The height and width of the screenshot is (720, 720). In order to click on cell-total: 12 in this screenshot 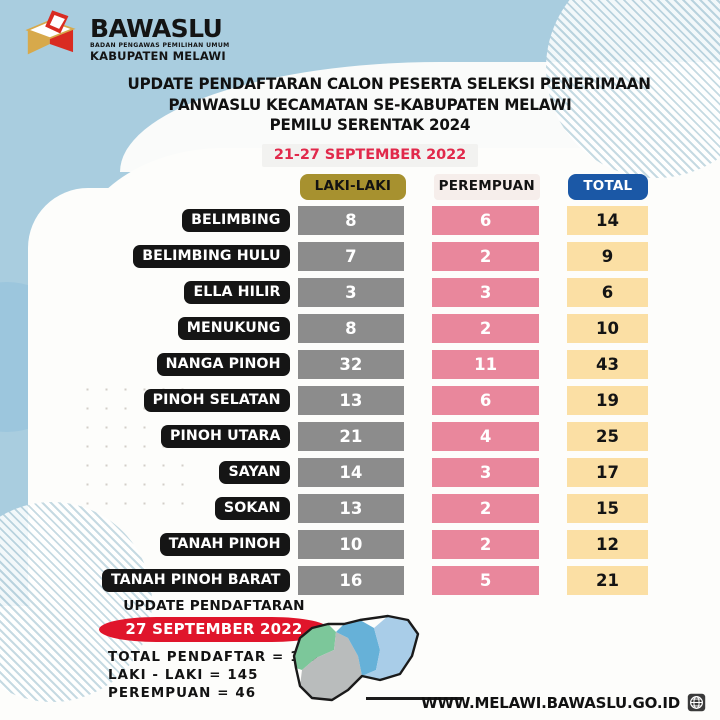, I will do `click(607, 544)`.